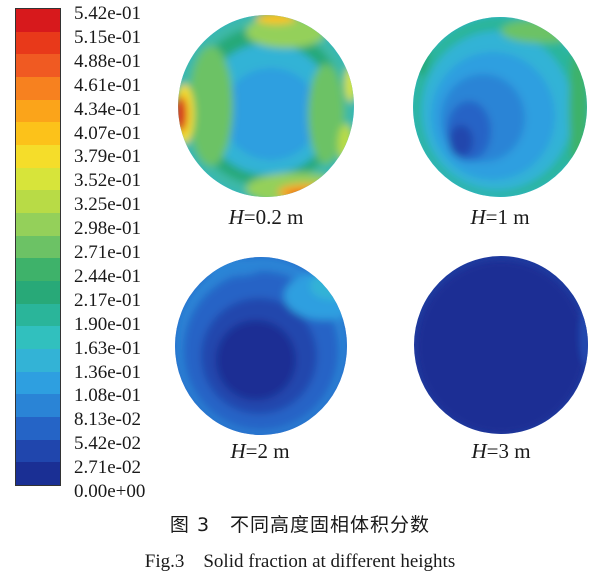  I want to click on legend-tick-label: 2.71e-01, so click(108, 252).